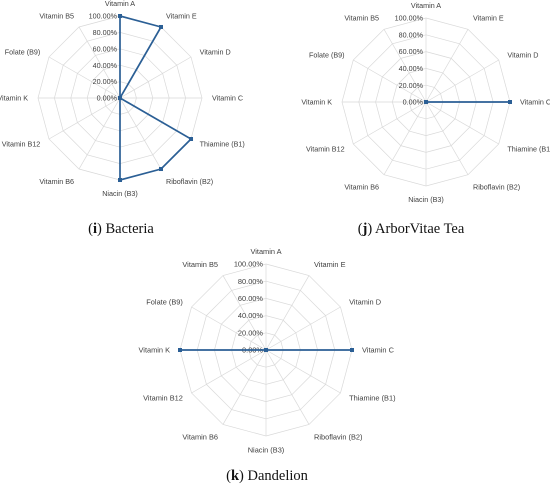 The height and width of the screenshot is (488, 550). Describe the element at coordinates (120, 16) in the screenshot. I see `data-point-vitamin-a` at that location.